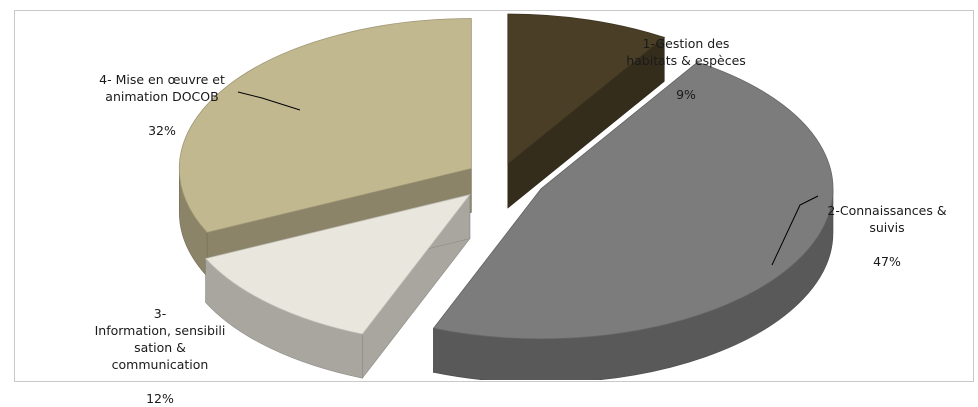 The image size is (978, 407). I want to click on pie-slice-gestion, so click(586, 111).